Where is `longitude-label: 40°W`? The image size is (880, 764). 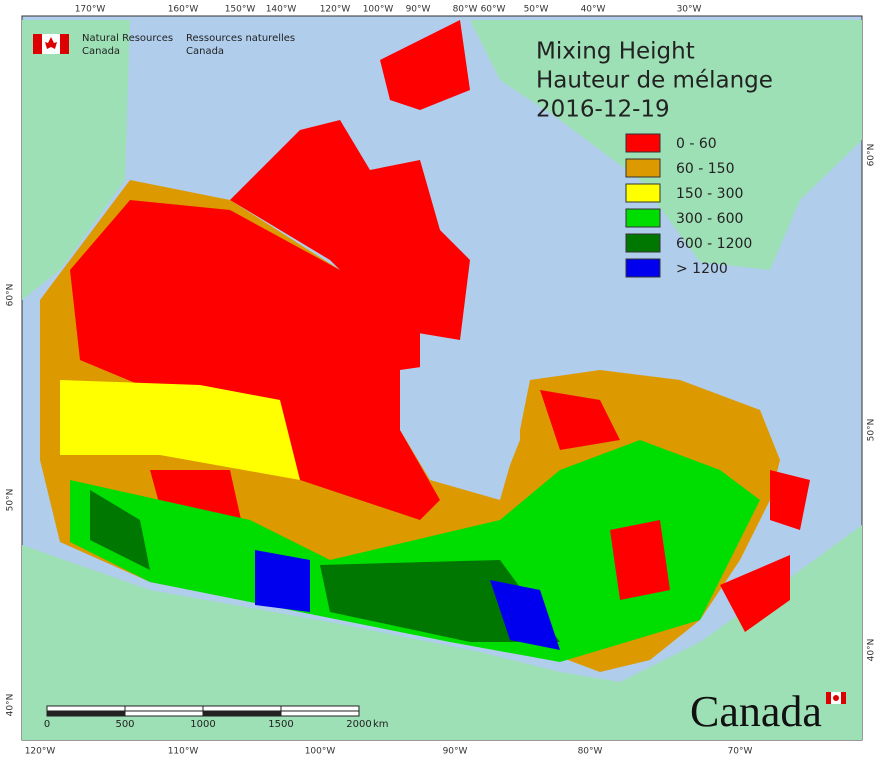
longitude-label: 40°W is located at coordinates (593, 10).